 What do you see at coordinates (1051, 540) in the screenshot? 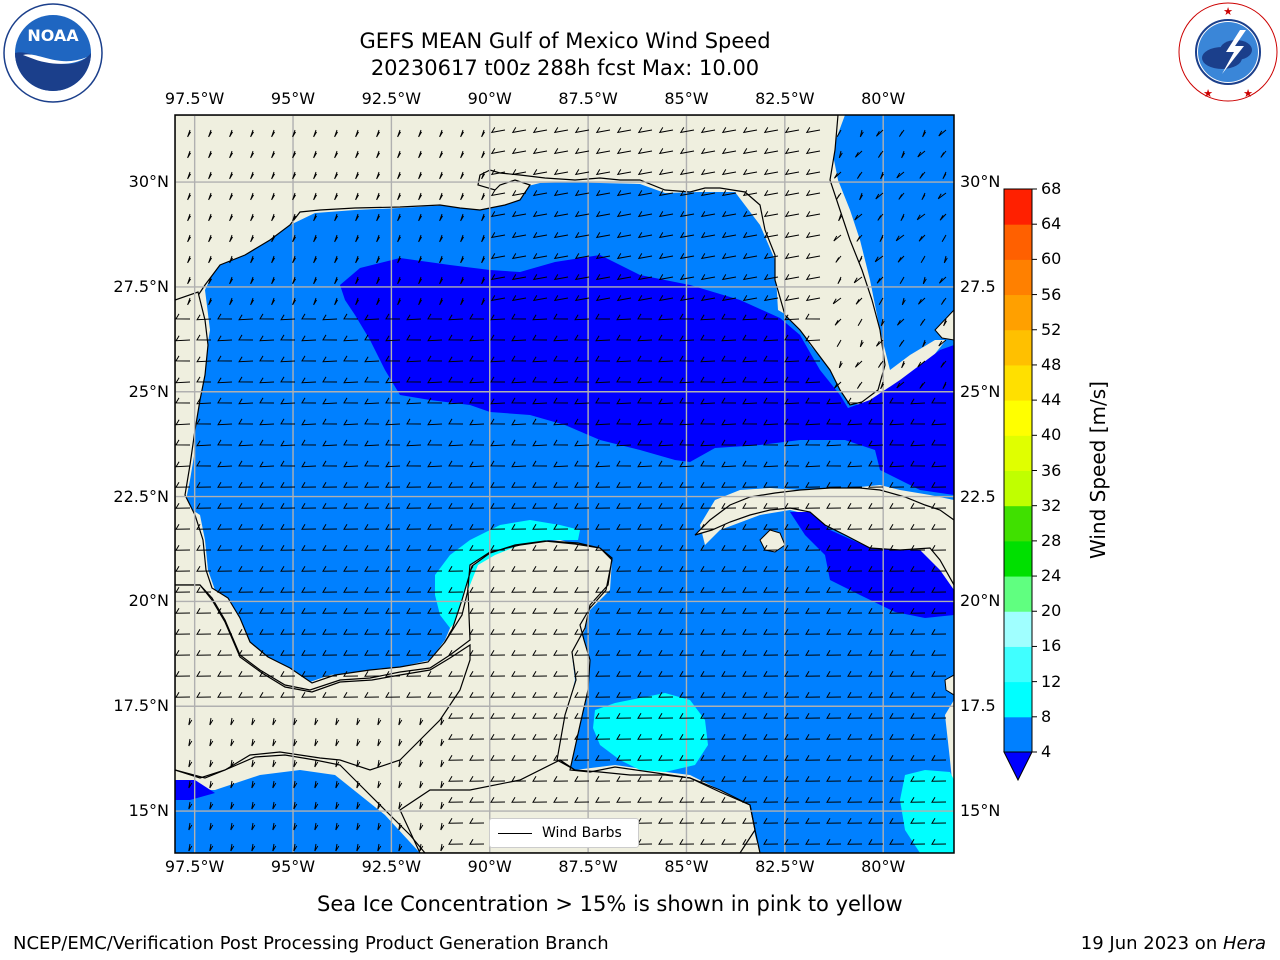
I see `colorbar-tick-label: 28` at bounding box center [1051, 540].